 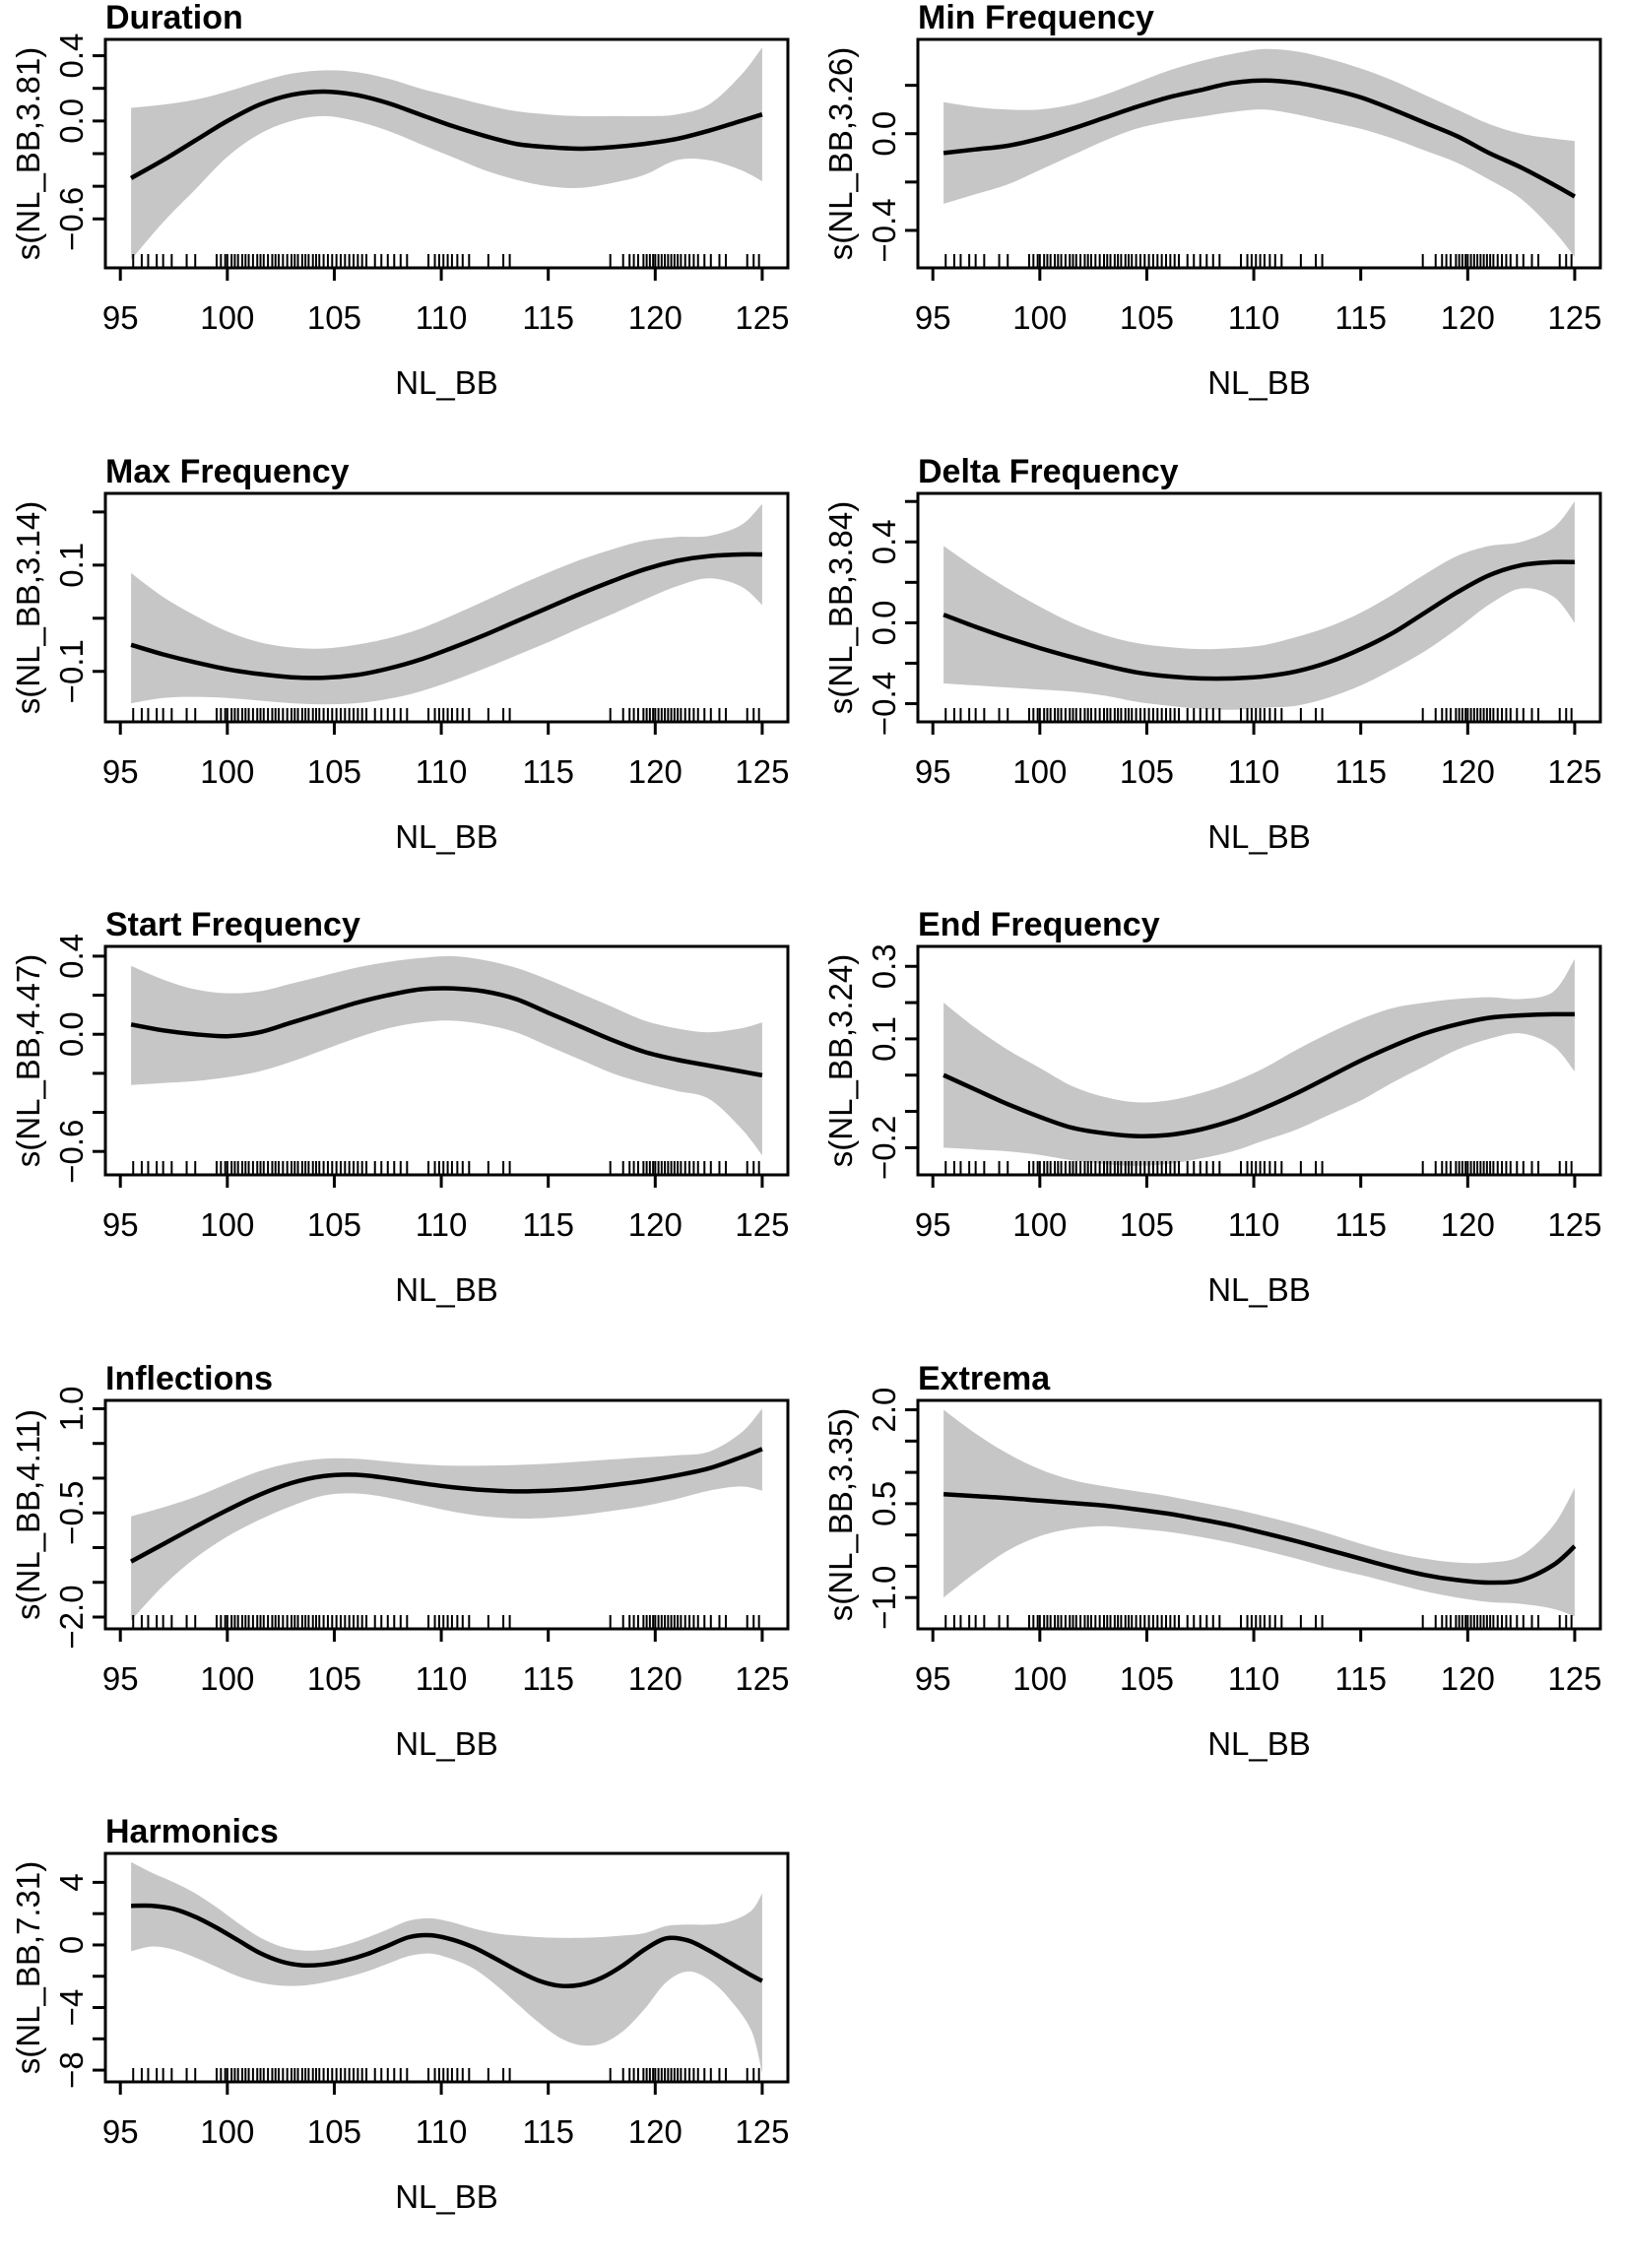 I want to click on panel-title: Harmonics, so click(x=192, y=1832).